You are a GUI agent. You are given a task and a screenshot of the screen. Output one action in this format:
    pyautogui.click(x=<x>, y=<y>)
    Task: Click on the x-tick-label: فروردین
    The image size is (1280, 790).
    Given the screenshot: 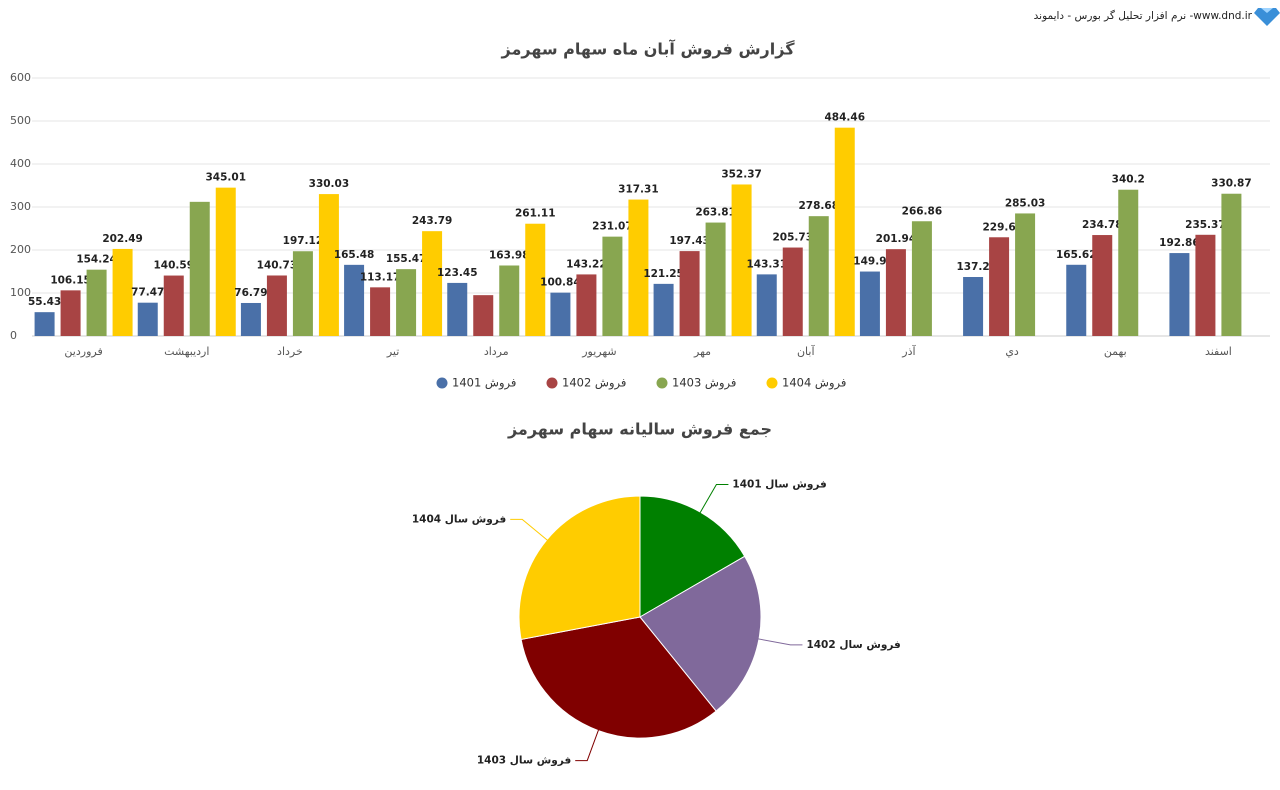 What is the action you would take?
    pyautogui.click(x=83, y=351)
    